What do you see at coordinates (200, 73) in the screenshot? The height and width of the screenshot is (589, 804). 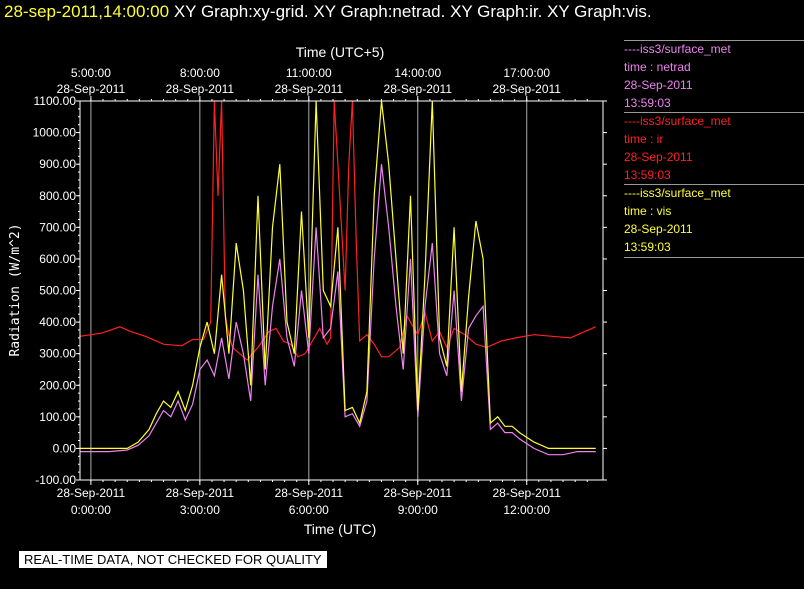 I see `x2-tick-label: 8:00:00` at bounding box center [200, 73].